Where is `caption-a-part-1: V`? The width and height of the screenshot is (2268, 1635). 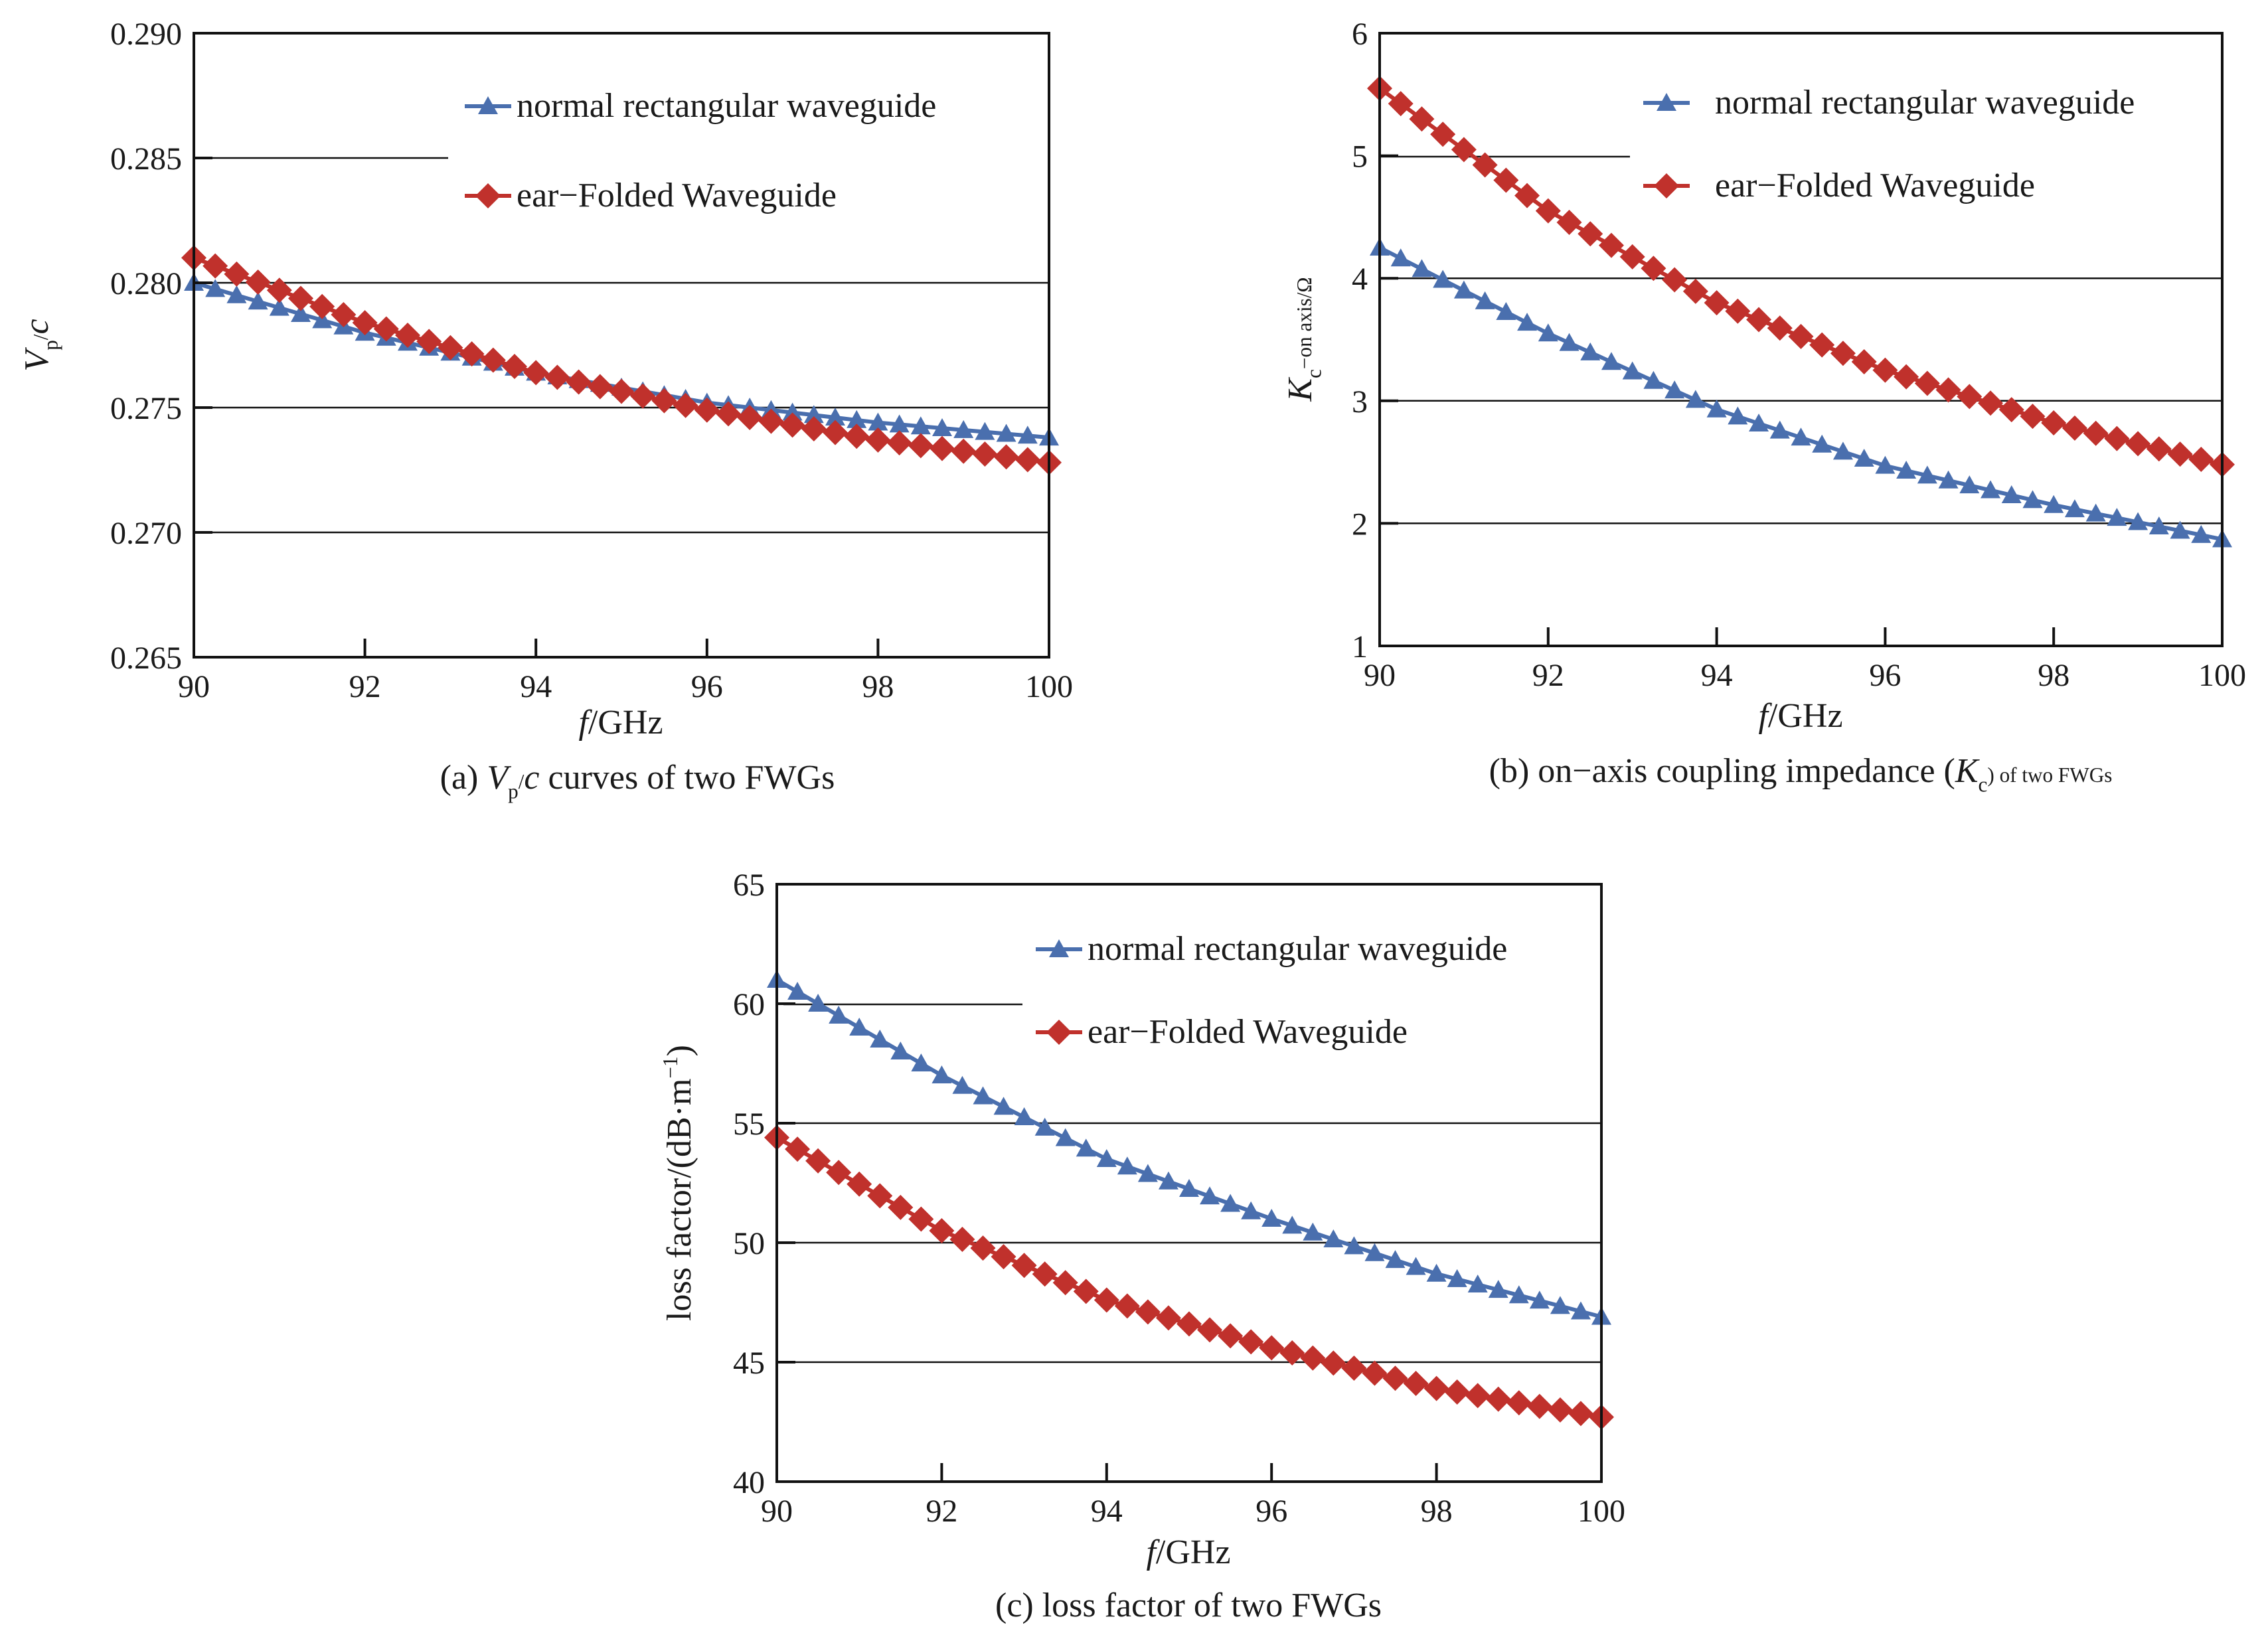 caption-a-part-1: V is located at coordinates (499, 778).